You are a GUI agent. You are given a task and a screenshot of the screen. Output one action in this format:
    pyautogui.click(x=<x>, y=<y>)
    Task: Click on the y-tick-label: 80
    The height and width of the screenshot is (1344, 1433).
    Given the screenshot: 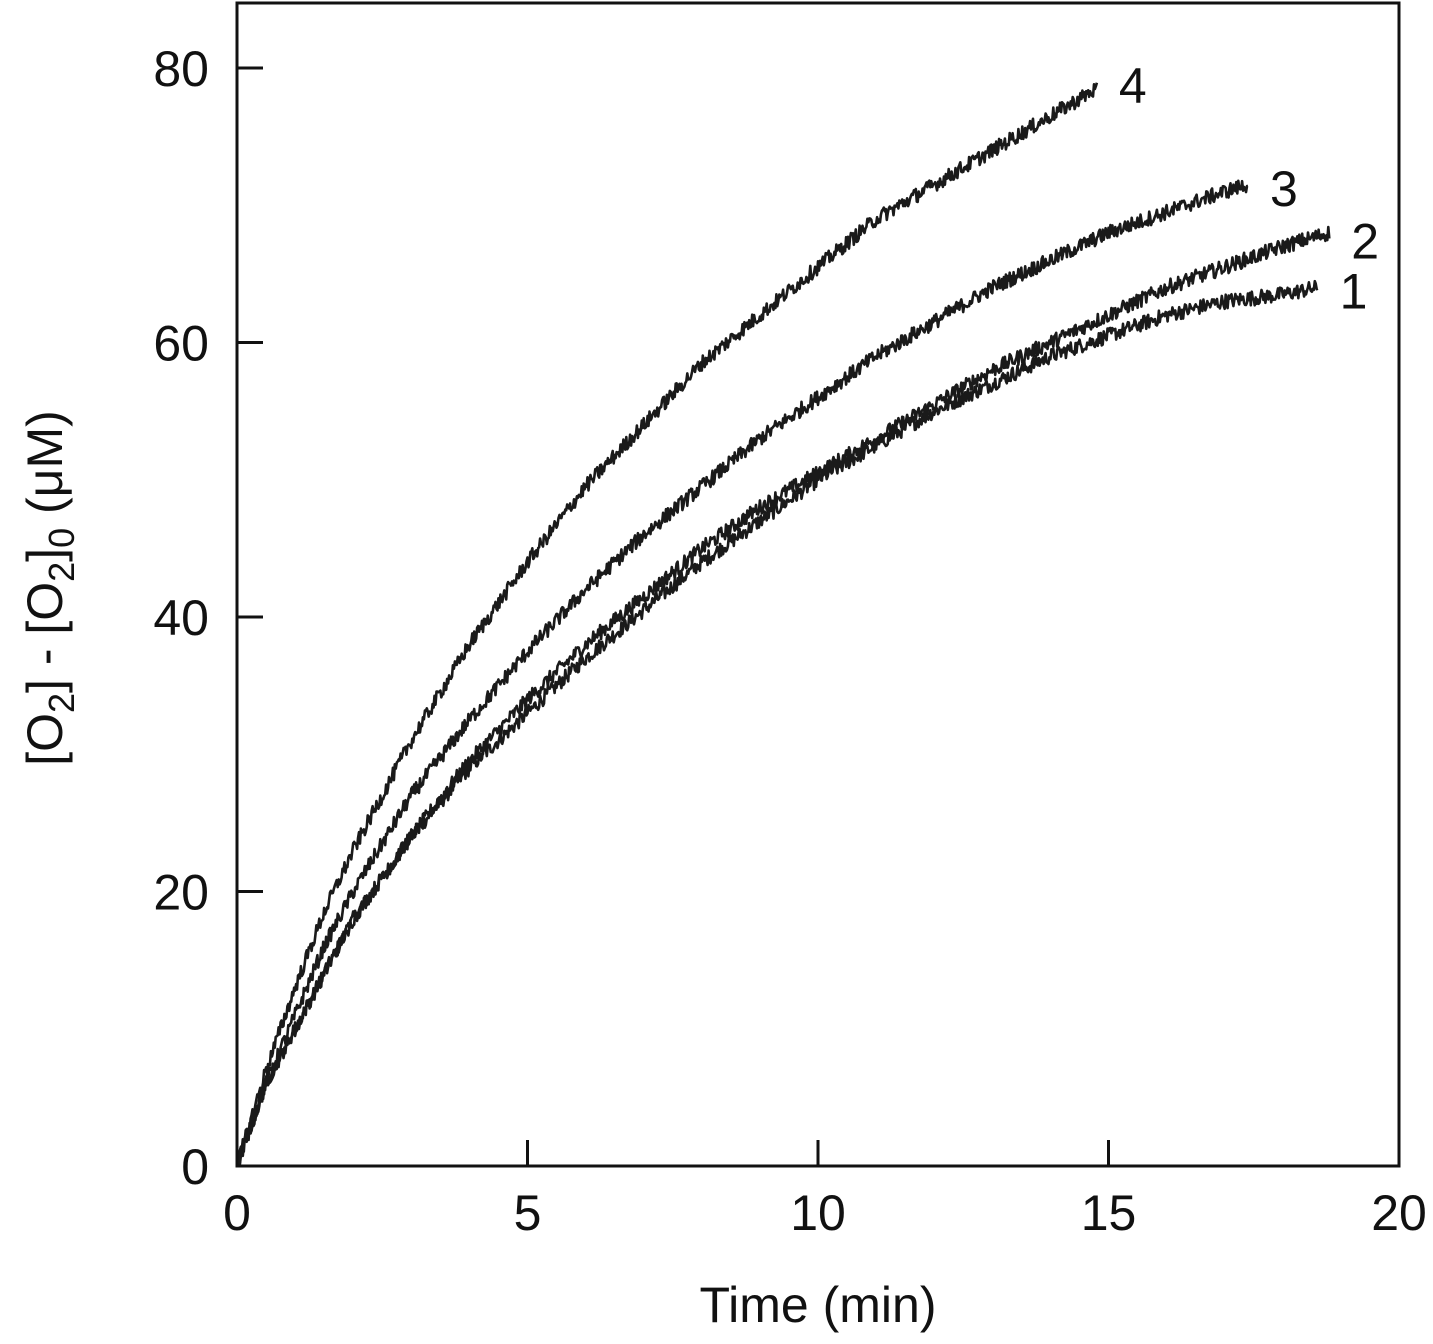 What is the action you would take?
    pyautogui.click(x=181, y=69)
    